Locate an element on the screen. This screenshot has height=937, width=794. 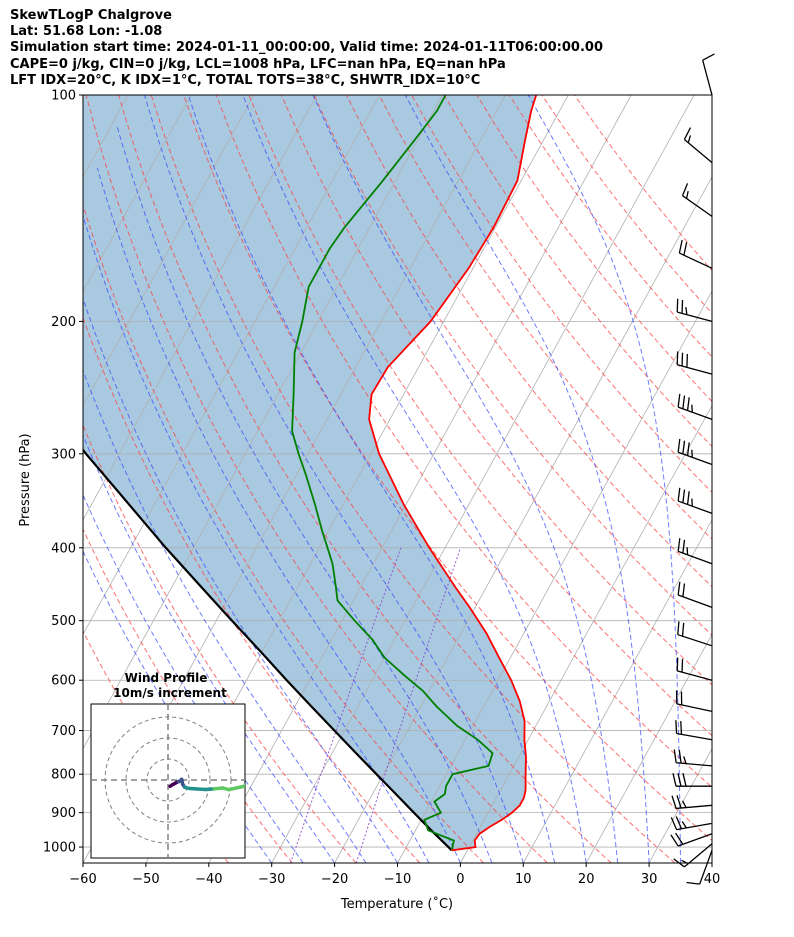
y-tick-label: 700 is located at coordinates (63, 731).